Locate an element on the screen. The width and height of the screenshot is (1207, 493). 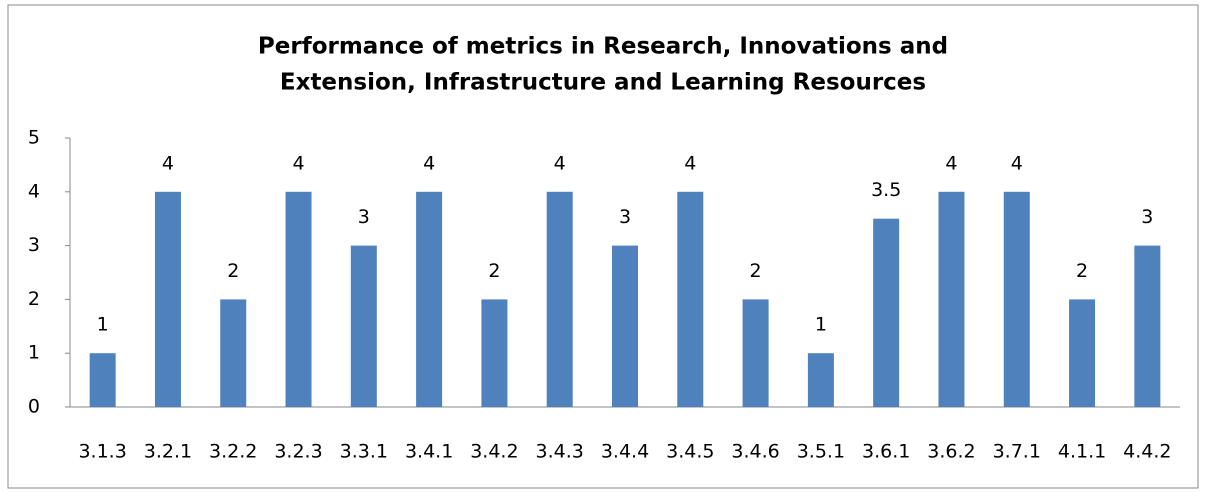
x-tick-label: 3.6.2 is located at coordinates (951, 452).